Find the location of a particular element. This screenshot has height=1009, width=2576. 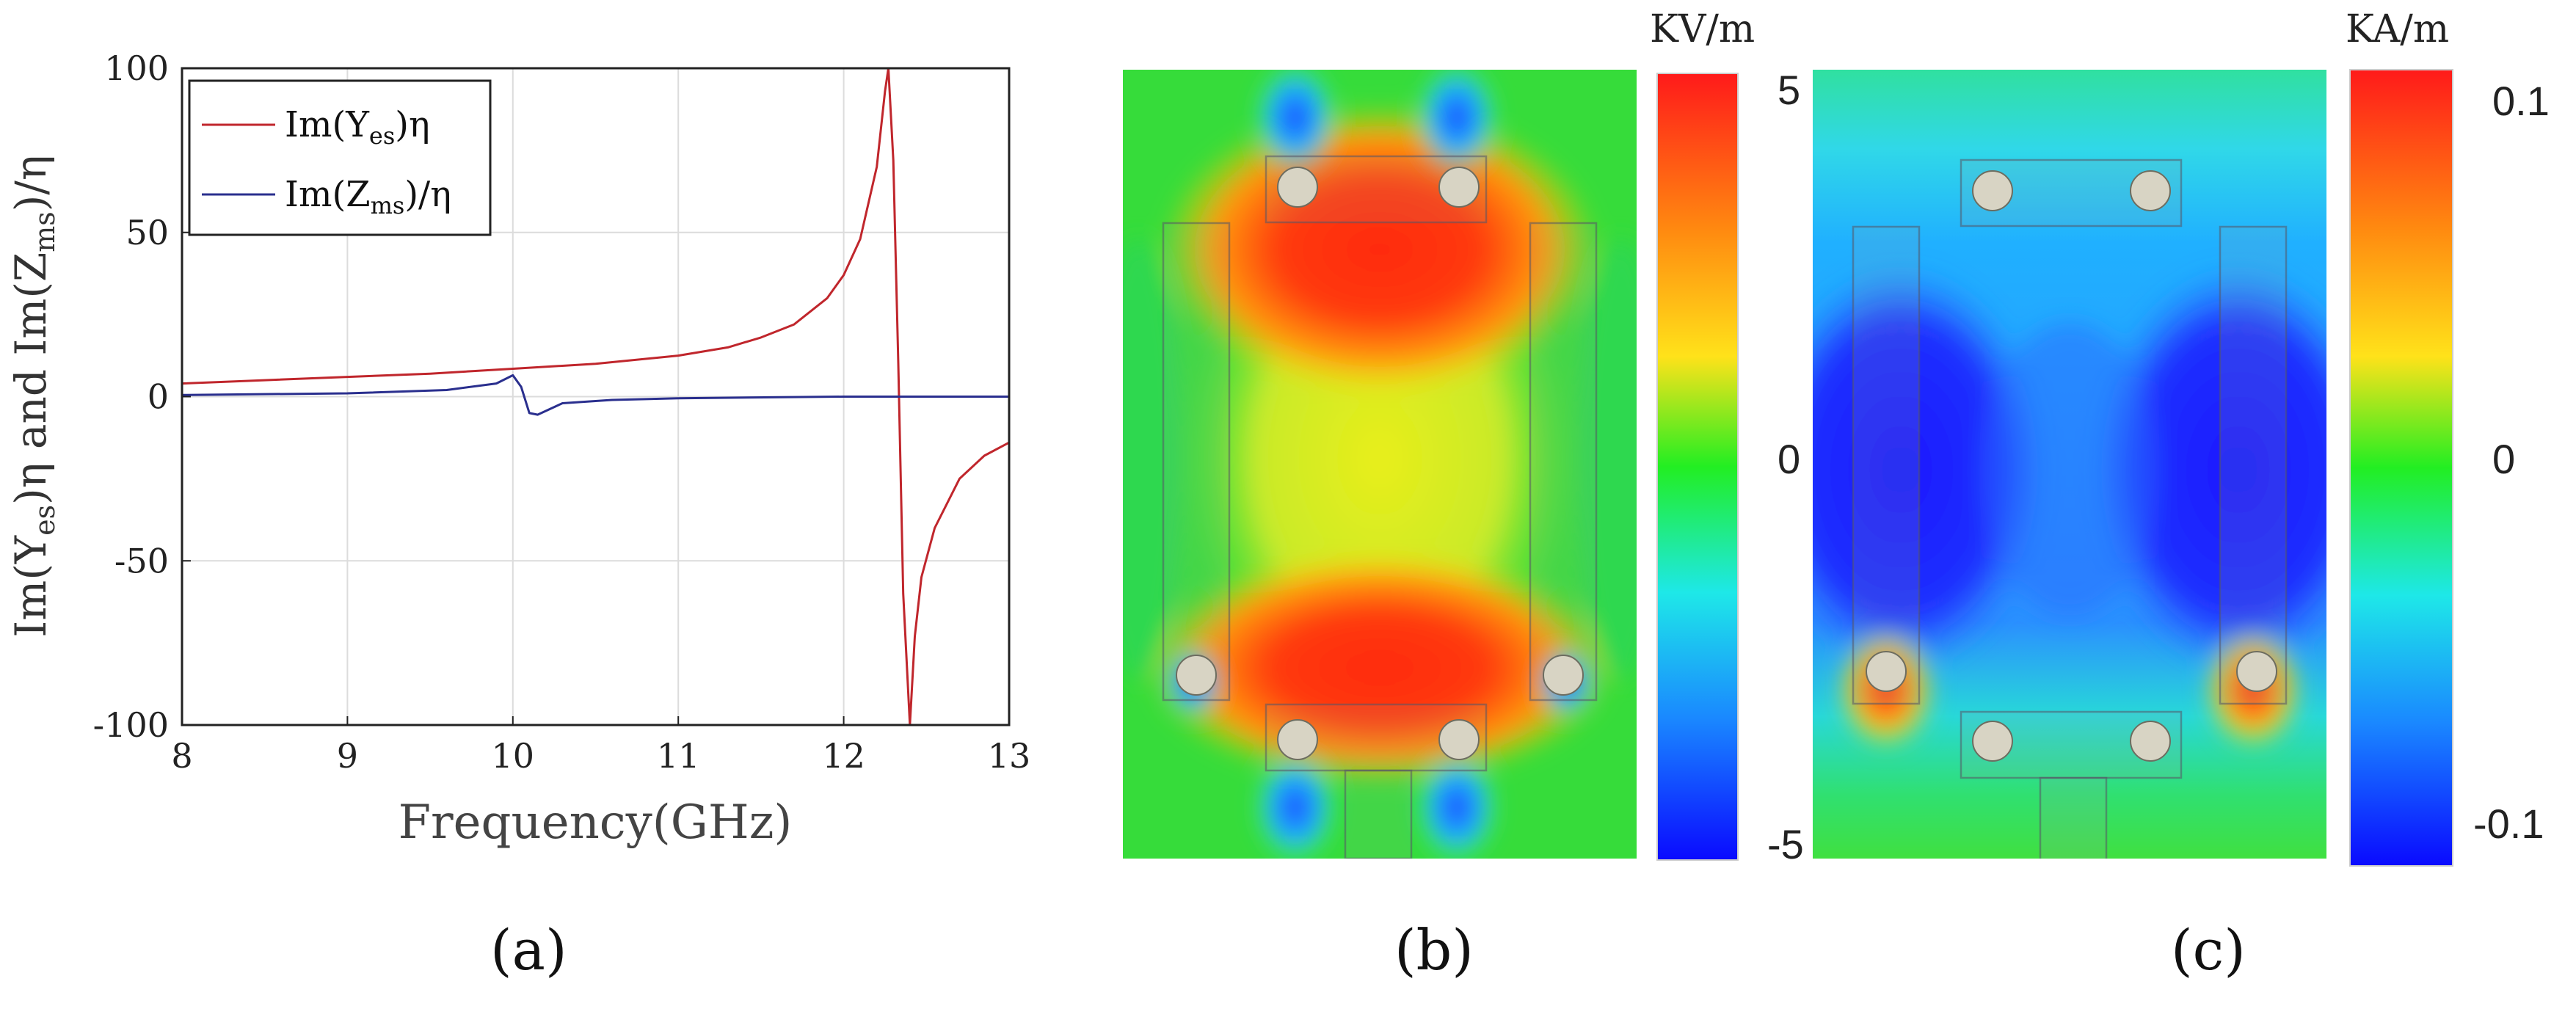

legend-label-zms-pre: Im(Z is located at coordinates (328, 194).